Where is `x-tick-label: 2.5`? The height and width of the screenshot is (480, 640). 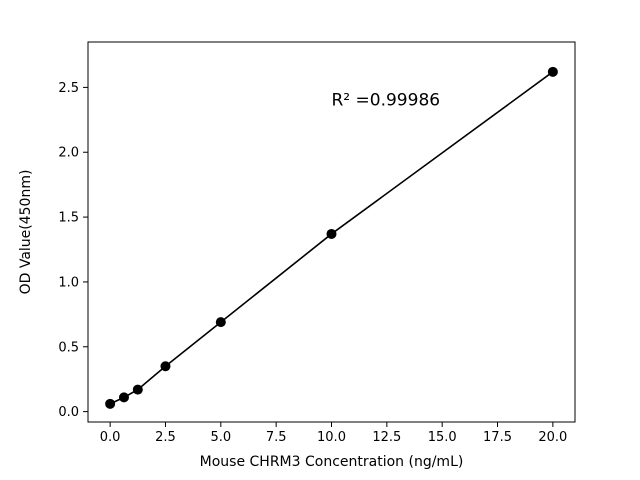 x-tick-label: 2.5 is located at coordinates (165, 437).